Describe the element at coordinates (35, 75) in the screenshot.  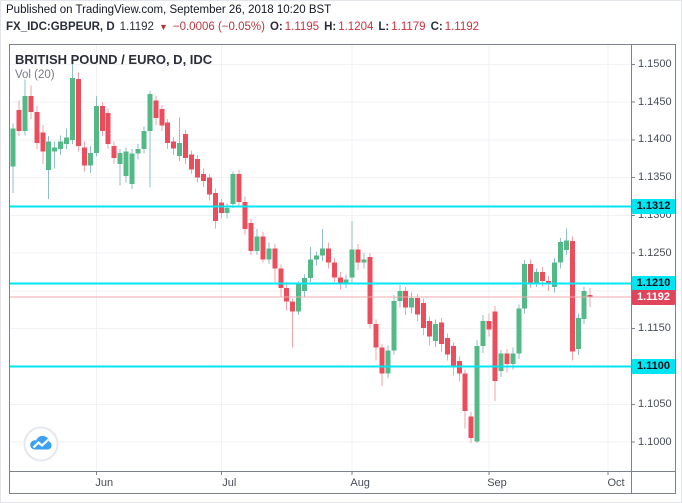
I see `volume-indicator-label: Vol (20)` at that location.